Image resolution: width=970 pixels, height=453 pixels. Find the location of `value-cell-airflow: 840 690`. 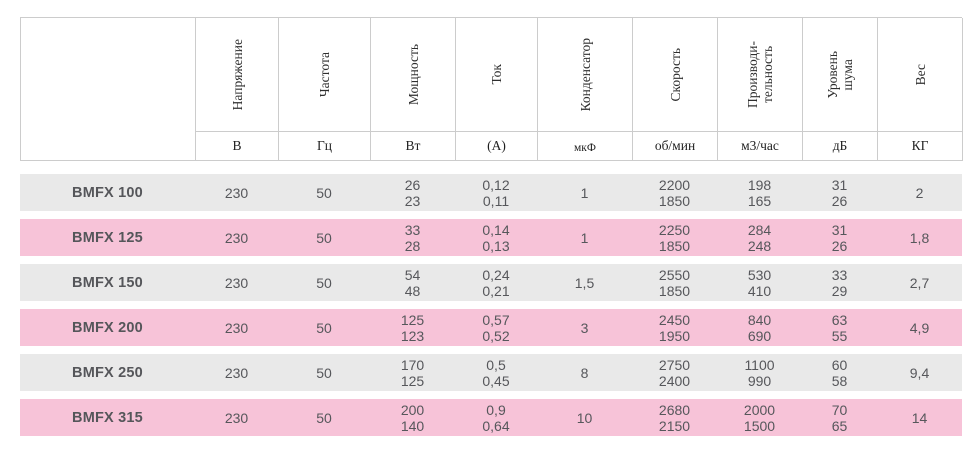

value-cell-airflow: 840 690 is located at coordinates (759, 327).